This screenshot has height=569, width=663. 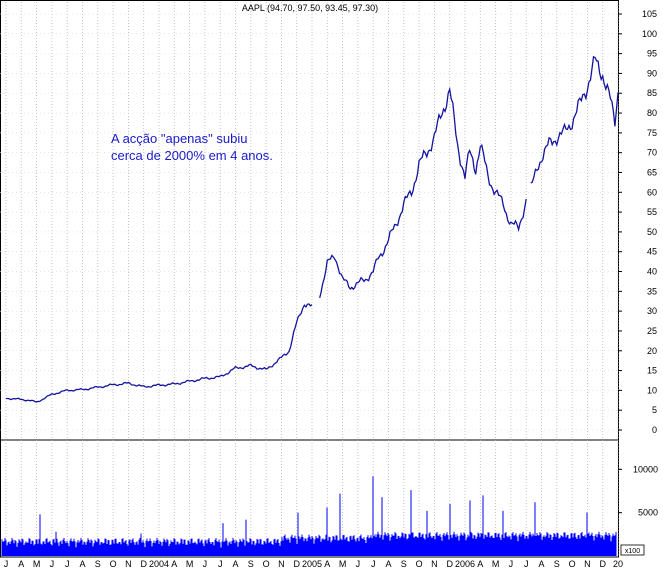 What do you see at coordinates (648, 513) in the screenshot?
I see `volume-tick-label: 5000` at bounding box center [648, 513].